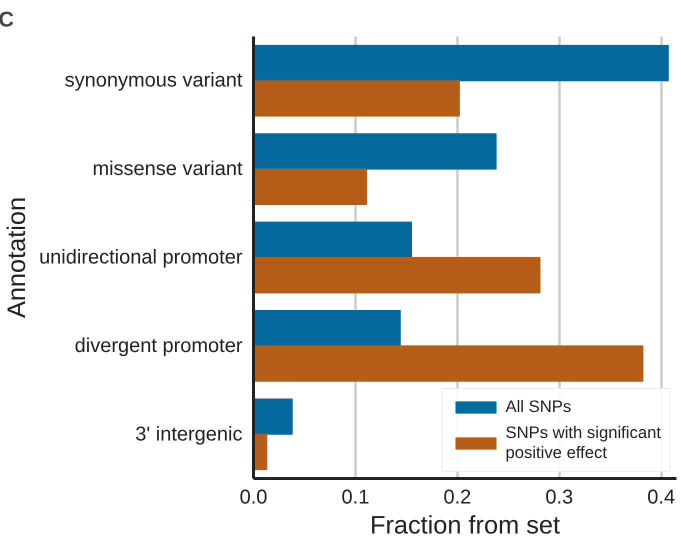 The image size is (681, 542). I want to click on y-tick-label: 3' intergenic, so click(188, 434).